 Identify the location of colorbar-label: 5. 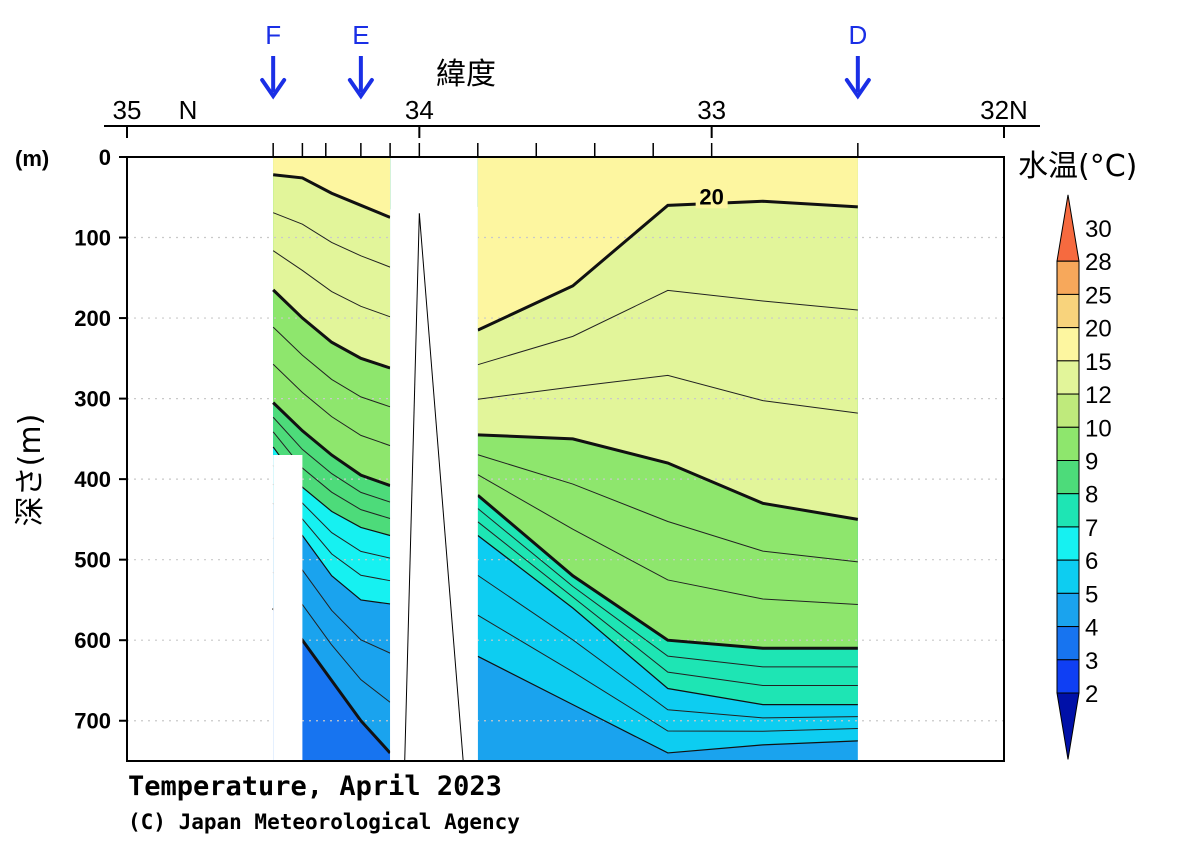
(1091, 594).